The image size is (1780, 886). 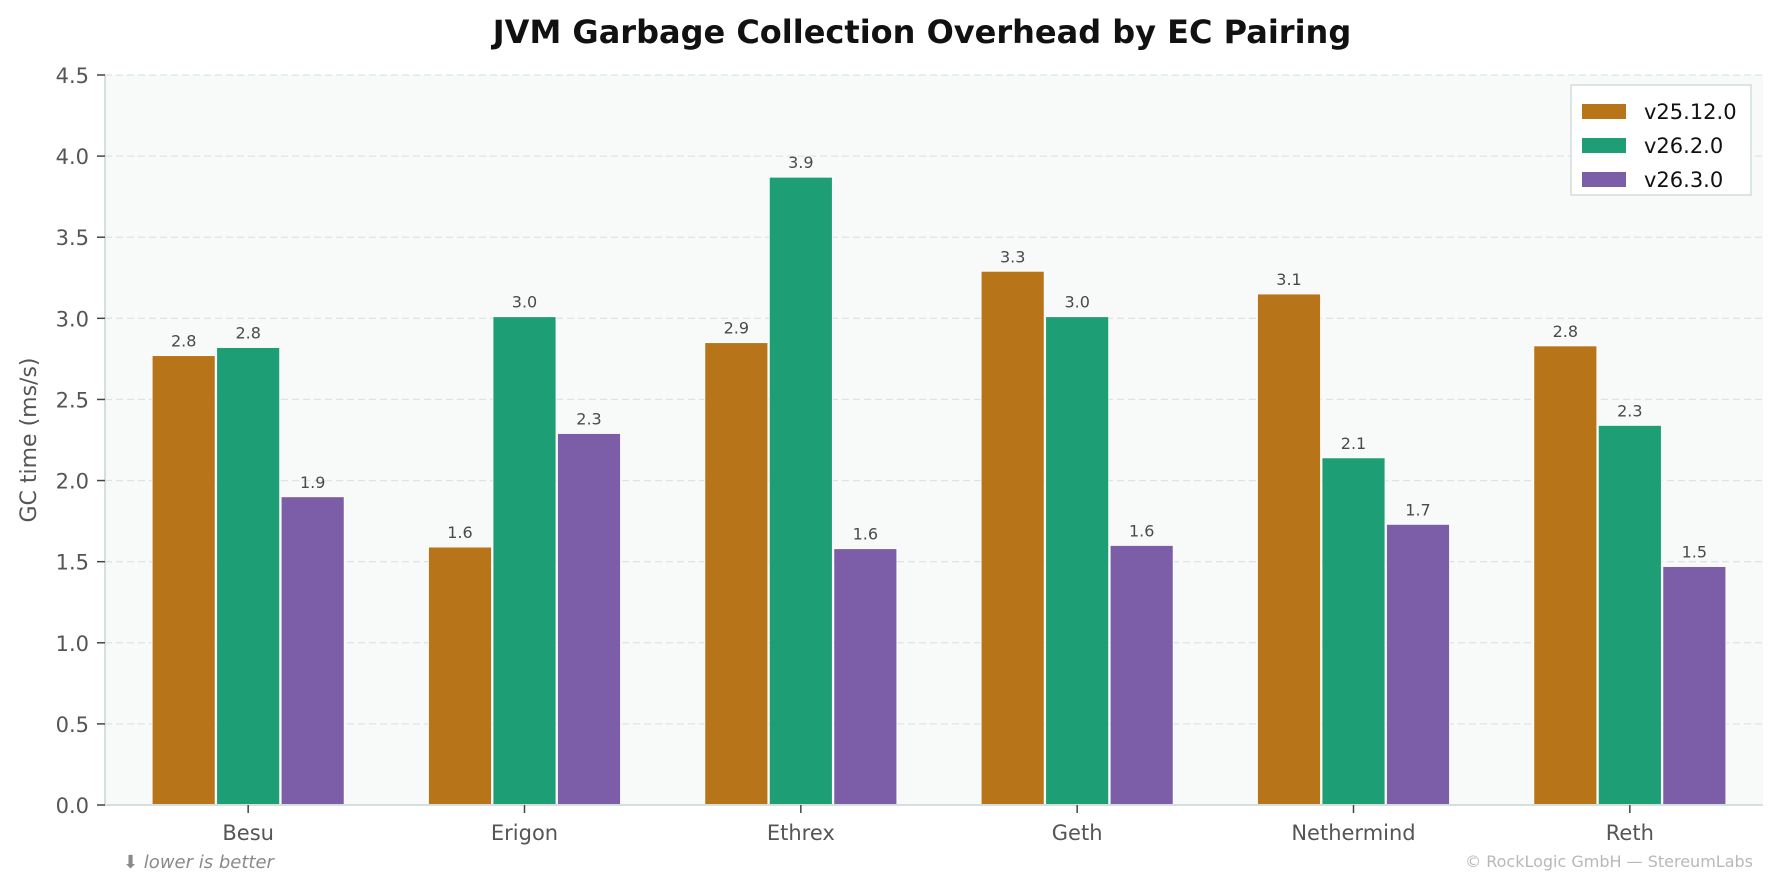 What do you see at coordinates (736, 328) in the screenshot?
I see `bar-value-label: 2.9` at bounding box center [736, 328].